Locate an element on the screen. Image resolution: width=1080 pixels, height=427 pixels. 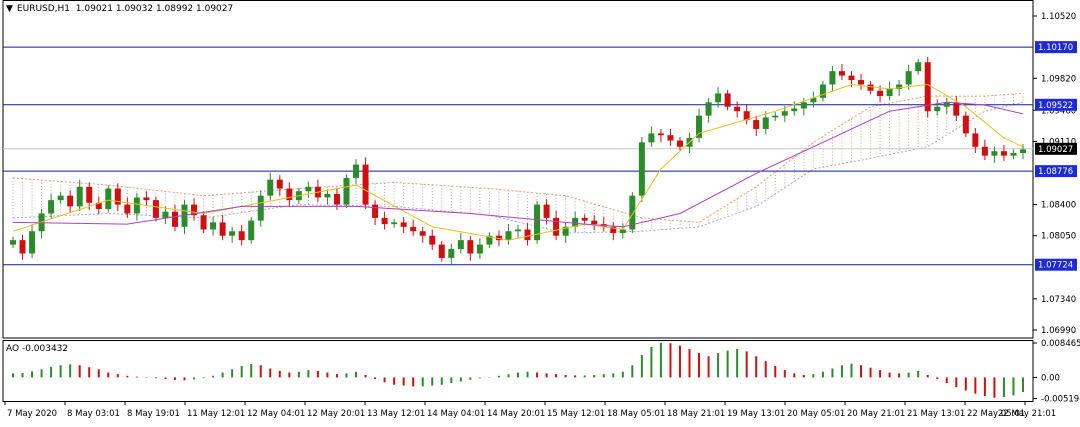
time-tick-label: 8 May 19:01 is located at coordinates (153, 414).